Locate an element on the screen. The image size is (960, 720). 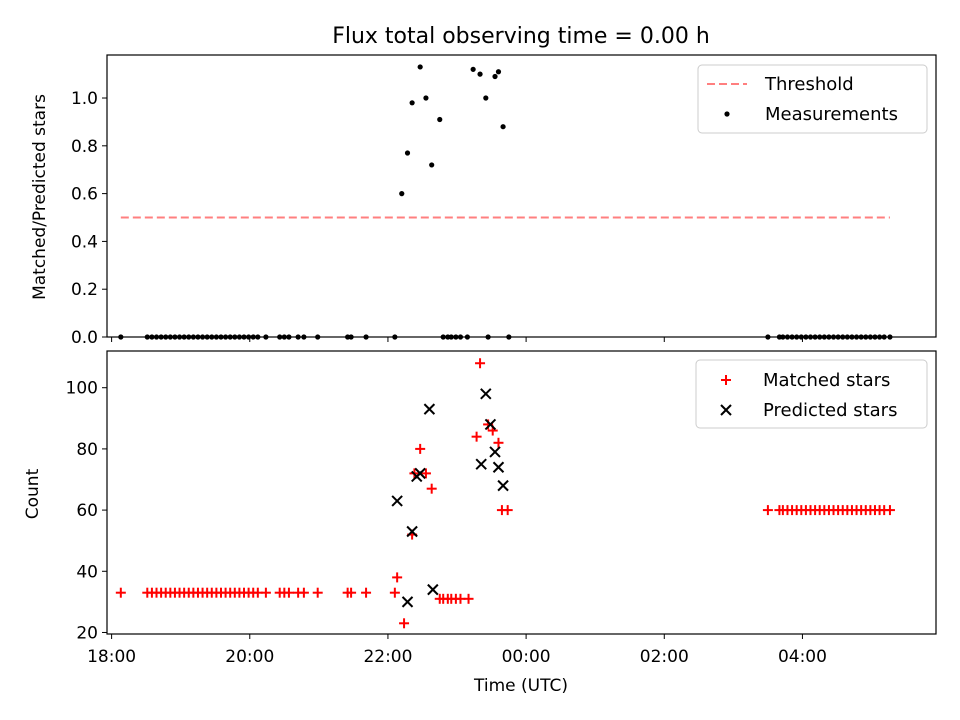
top-y-axis-label: Matched/Predicted stars is located at coordinates (40, 197).